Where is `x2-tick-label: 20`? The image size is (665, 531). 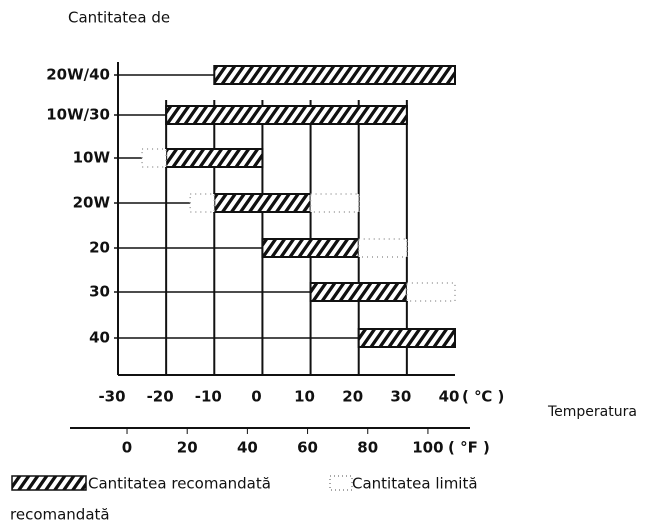
x2-tick-label: 20 is located at coordinates (187, 448).